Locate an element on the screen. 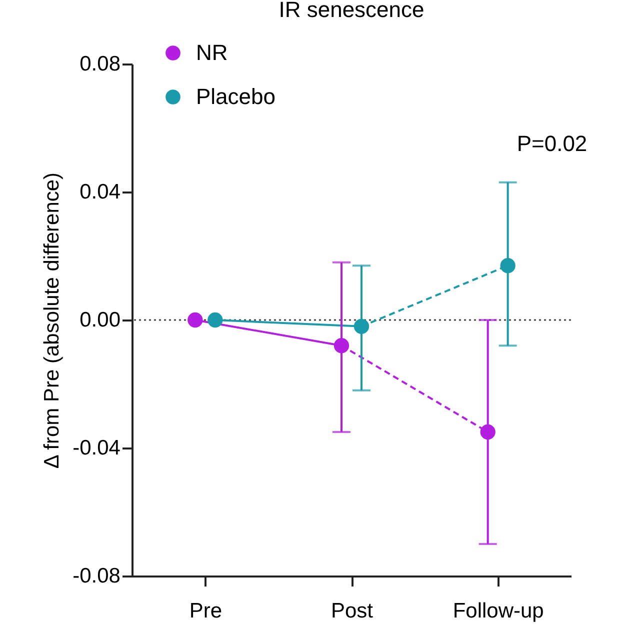 The height and width of the screenshot is (636, 618). x-tick-label: Post is located at coordinates (352, 611).